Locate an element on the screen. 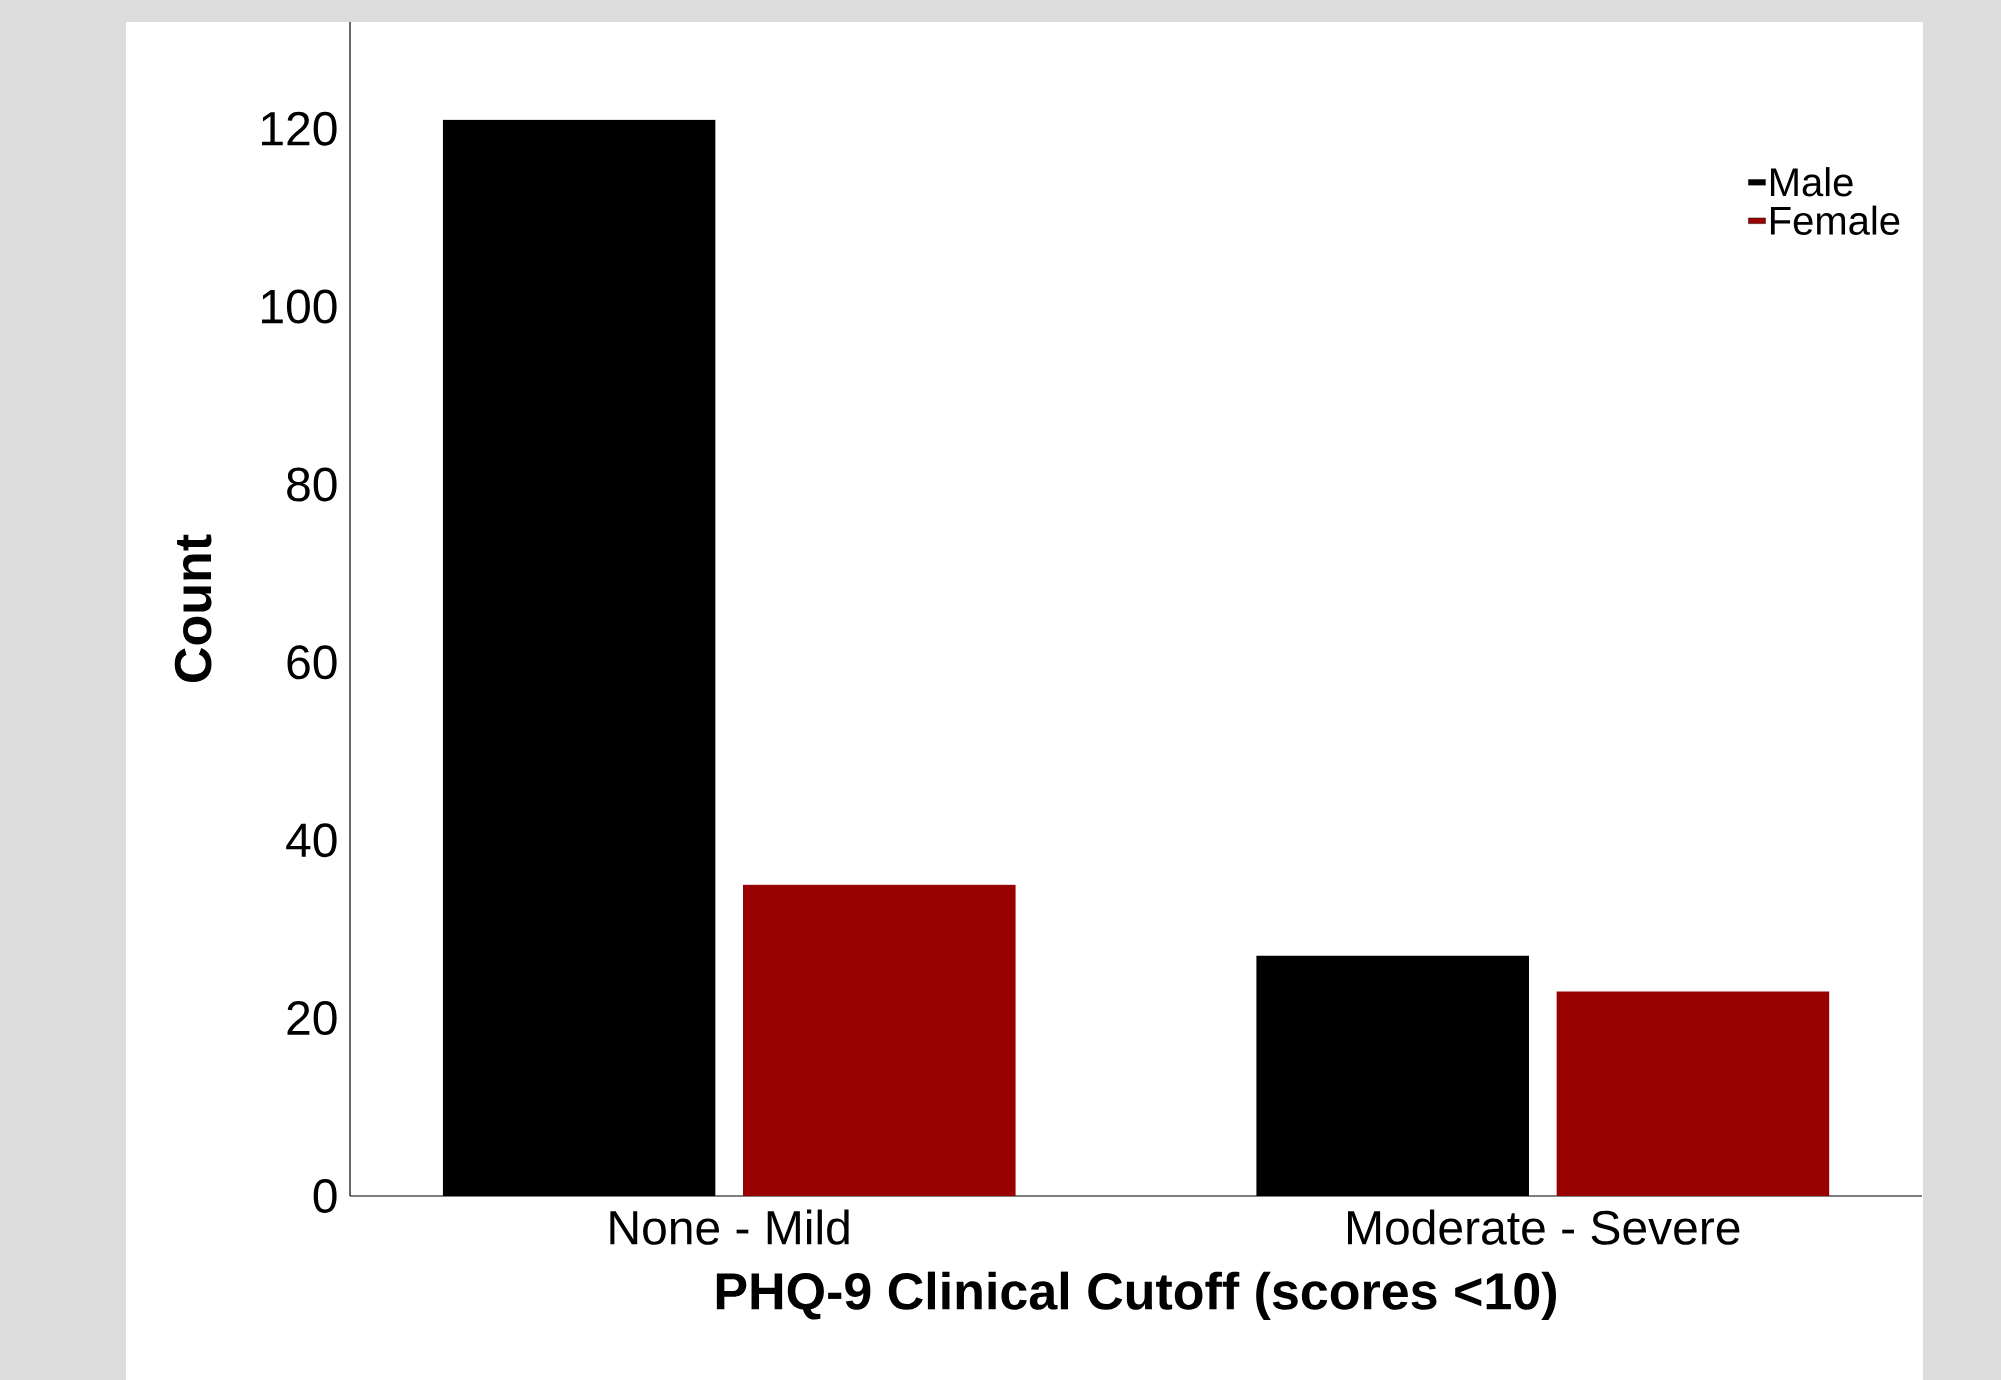  y-tick-label: 80 is located at coordinates (312, 484).